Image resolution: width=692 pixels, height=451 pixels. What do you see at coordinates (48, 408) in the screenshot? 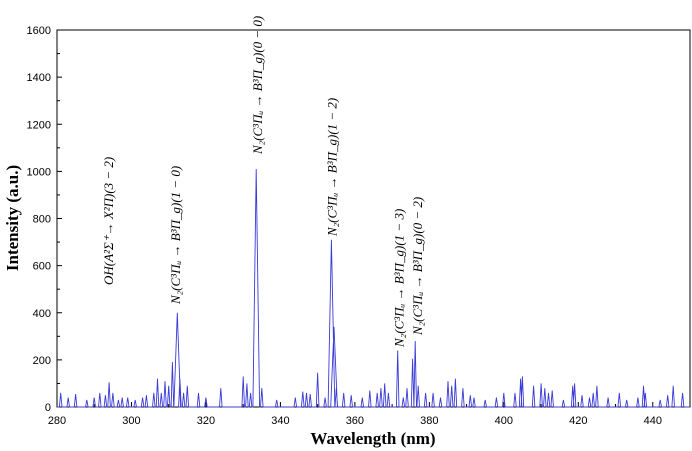
I see `y-tick-label: 0` at bounding box center [48, 408].